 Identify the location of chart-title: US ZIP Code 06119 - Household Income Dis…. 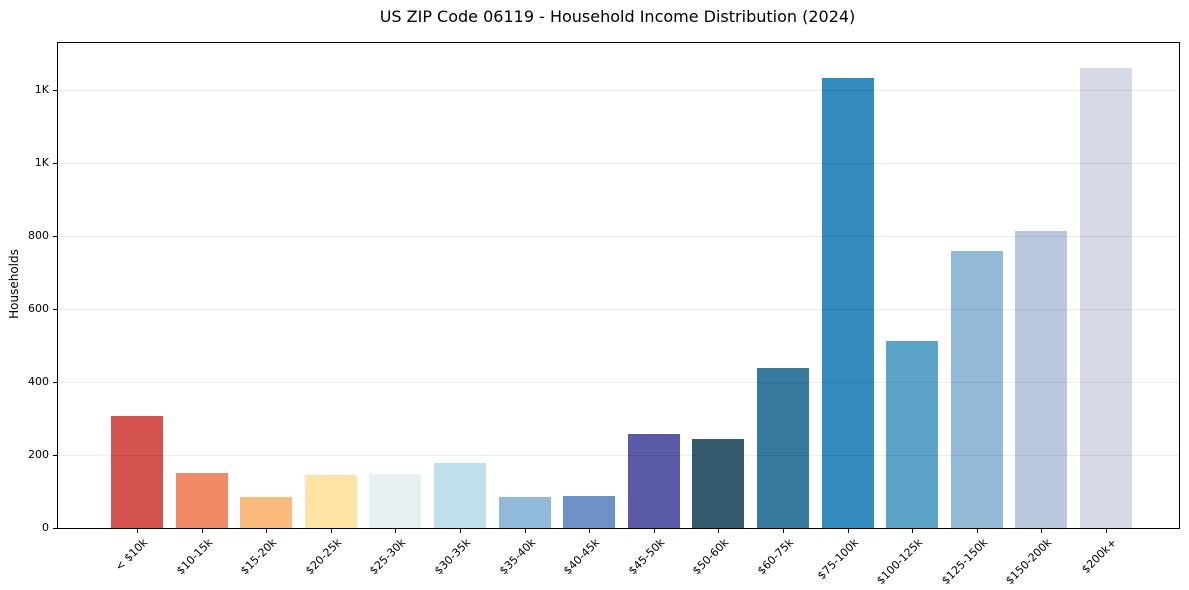
(617, 16).